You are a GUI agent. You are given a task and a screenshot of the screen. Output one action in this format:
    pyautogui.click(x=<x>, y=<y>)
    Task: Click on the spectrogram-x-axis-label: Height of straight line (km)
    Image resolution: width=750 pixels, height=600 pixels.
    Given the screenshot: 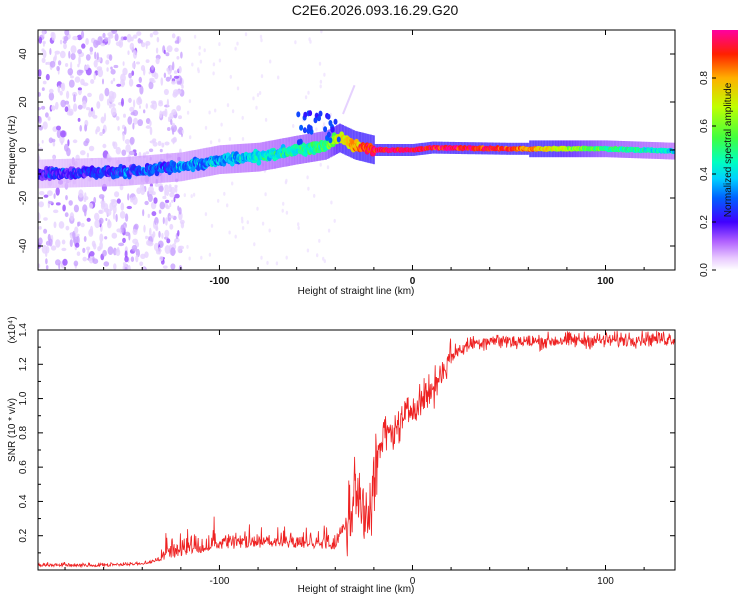 What is the action you would take?
    pyautogui.click(x=356, y=291)
    